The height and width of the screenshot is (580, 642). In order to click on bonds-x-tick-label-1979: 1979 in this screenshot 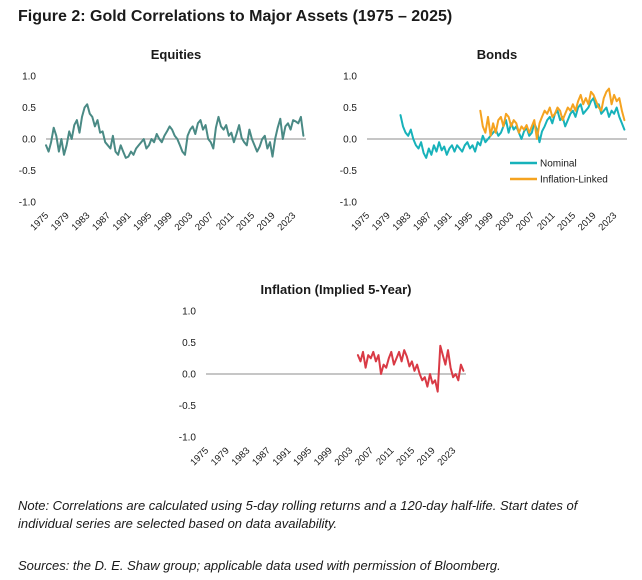, I will do `click(381, 221)`.